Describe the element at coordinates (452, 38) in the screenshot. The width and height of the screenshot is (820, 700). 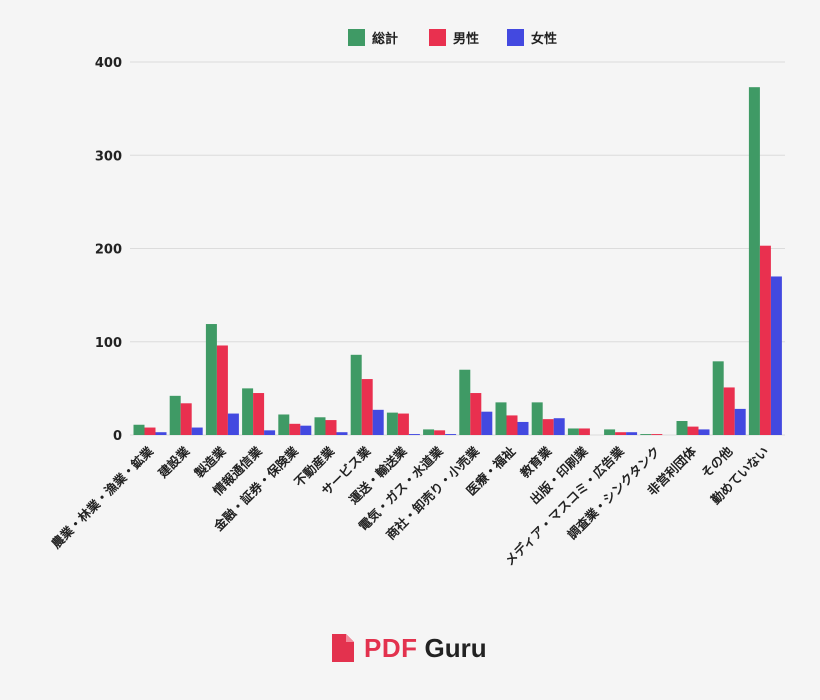
I see `legend: 総計 男性 女性` at that location.